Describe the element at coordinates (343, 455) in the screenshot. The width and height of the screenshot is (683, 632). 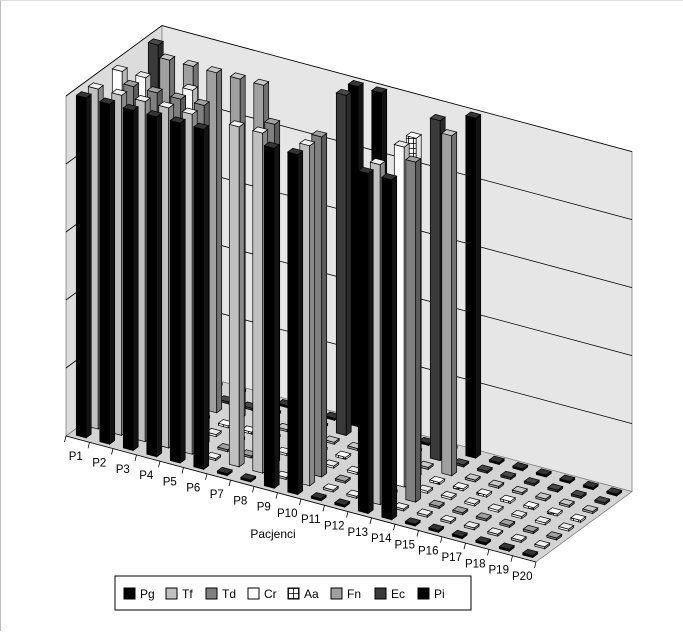
I see `bar-Aa-P10` at that location.